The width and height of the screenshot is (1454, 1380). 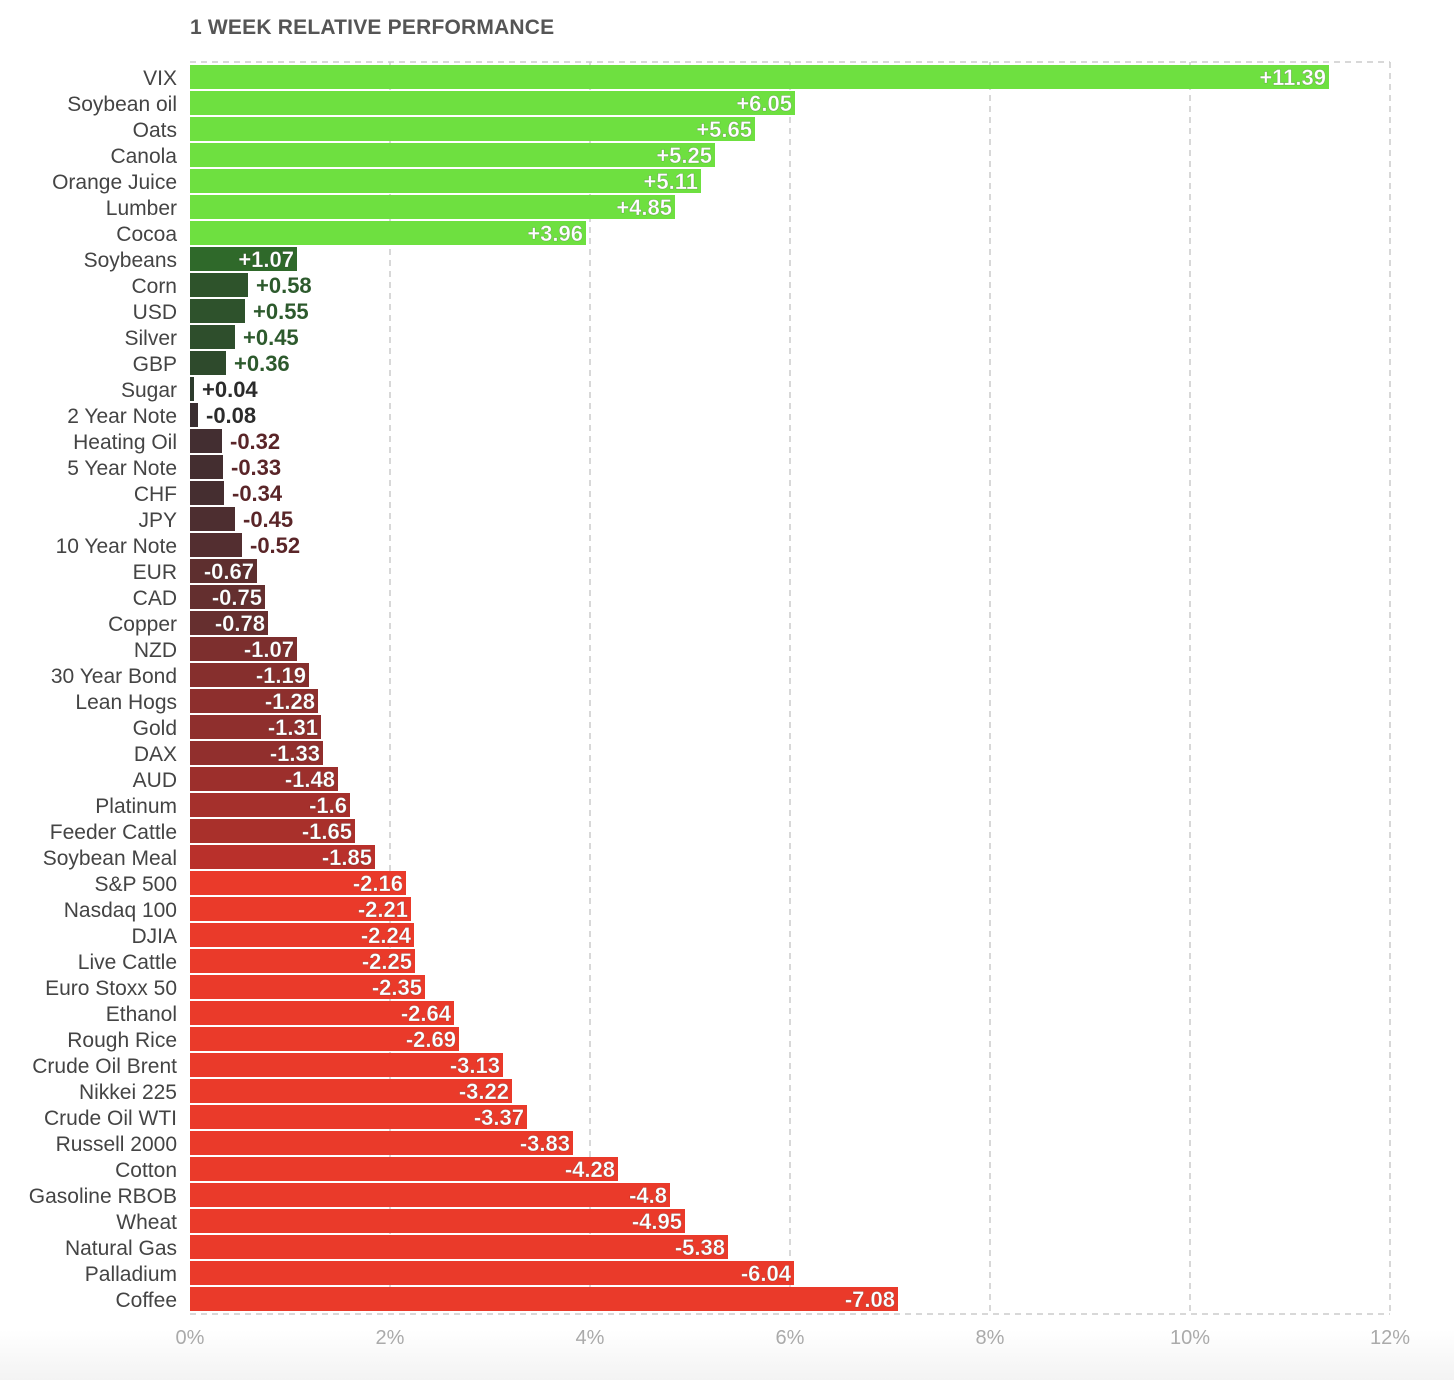 I want to click on value-label: +5.65, so click(x=724, y=129).